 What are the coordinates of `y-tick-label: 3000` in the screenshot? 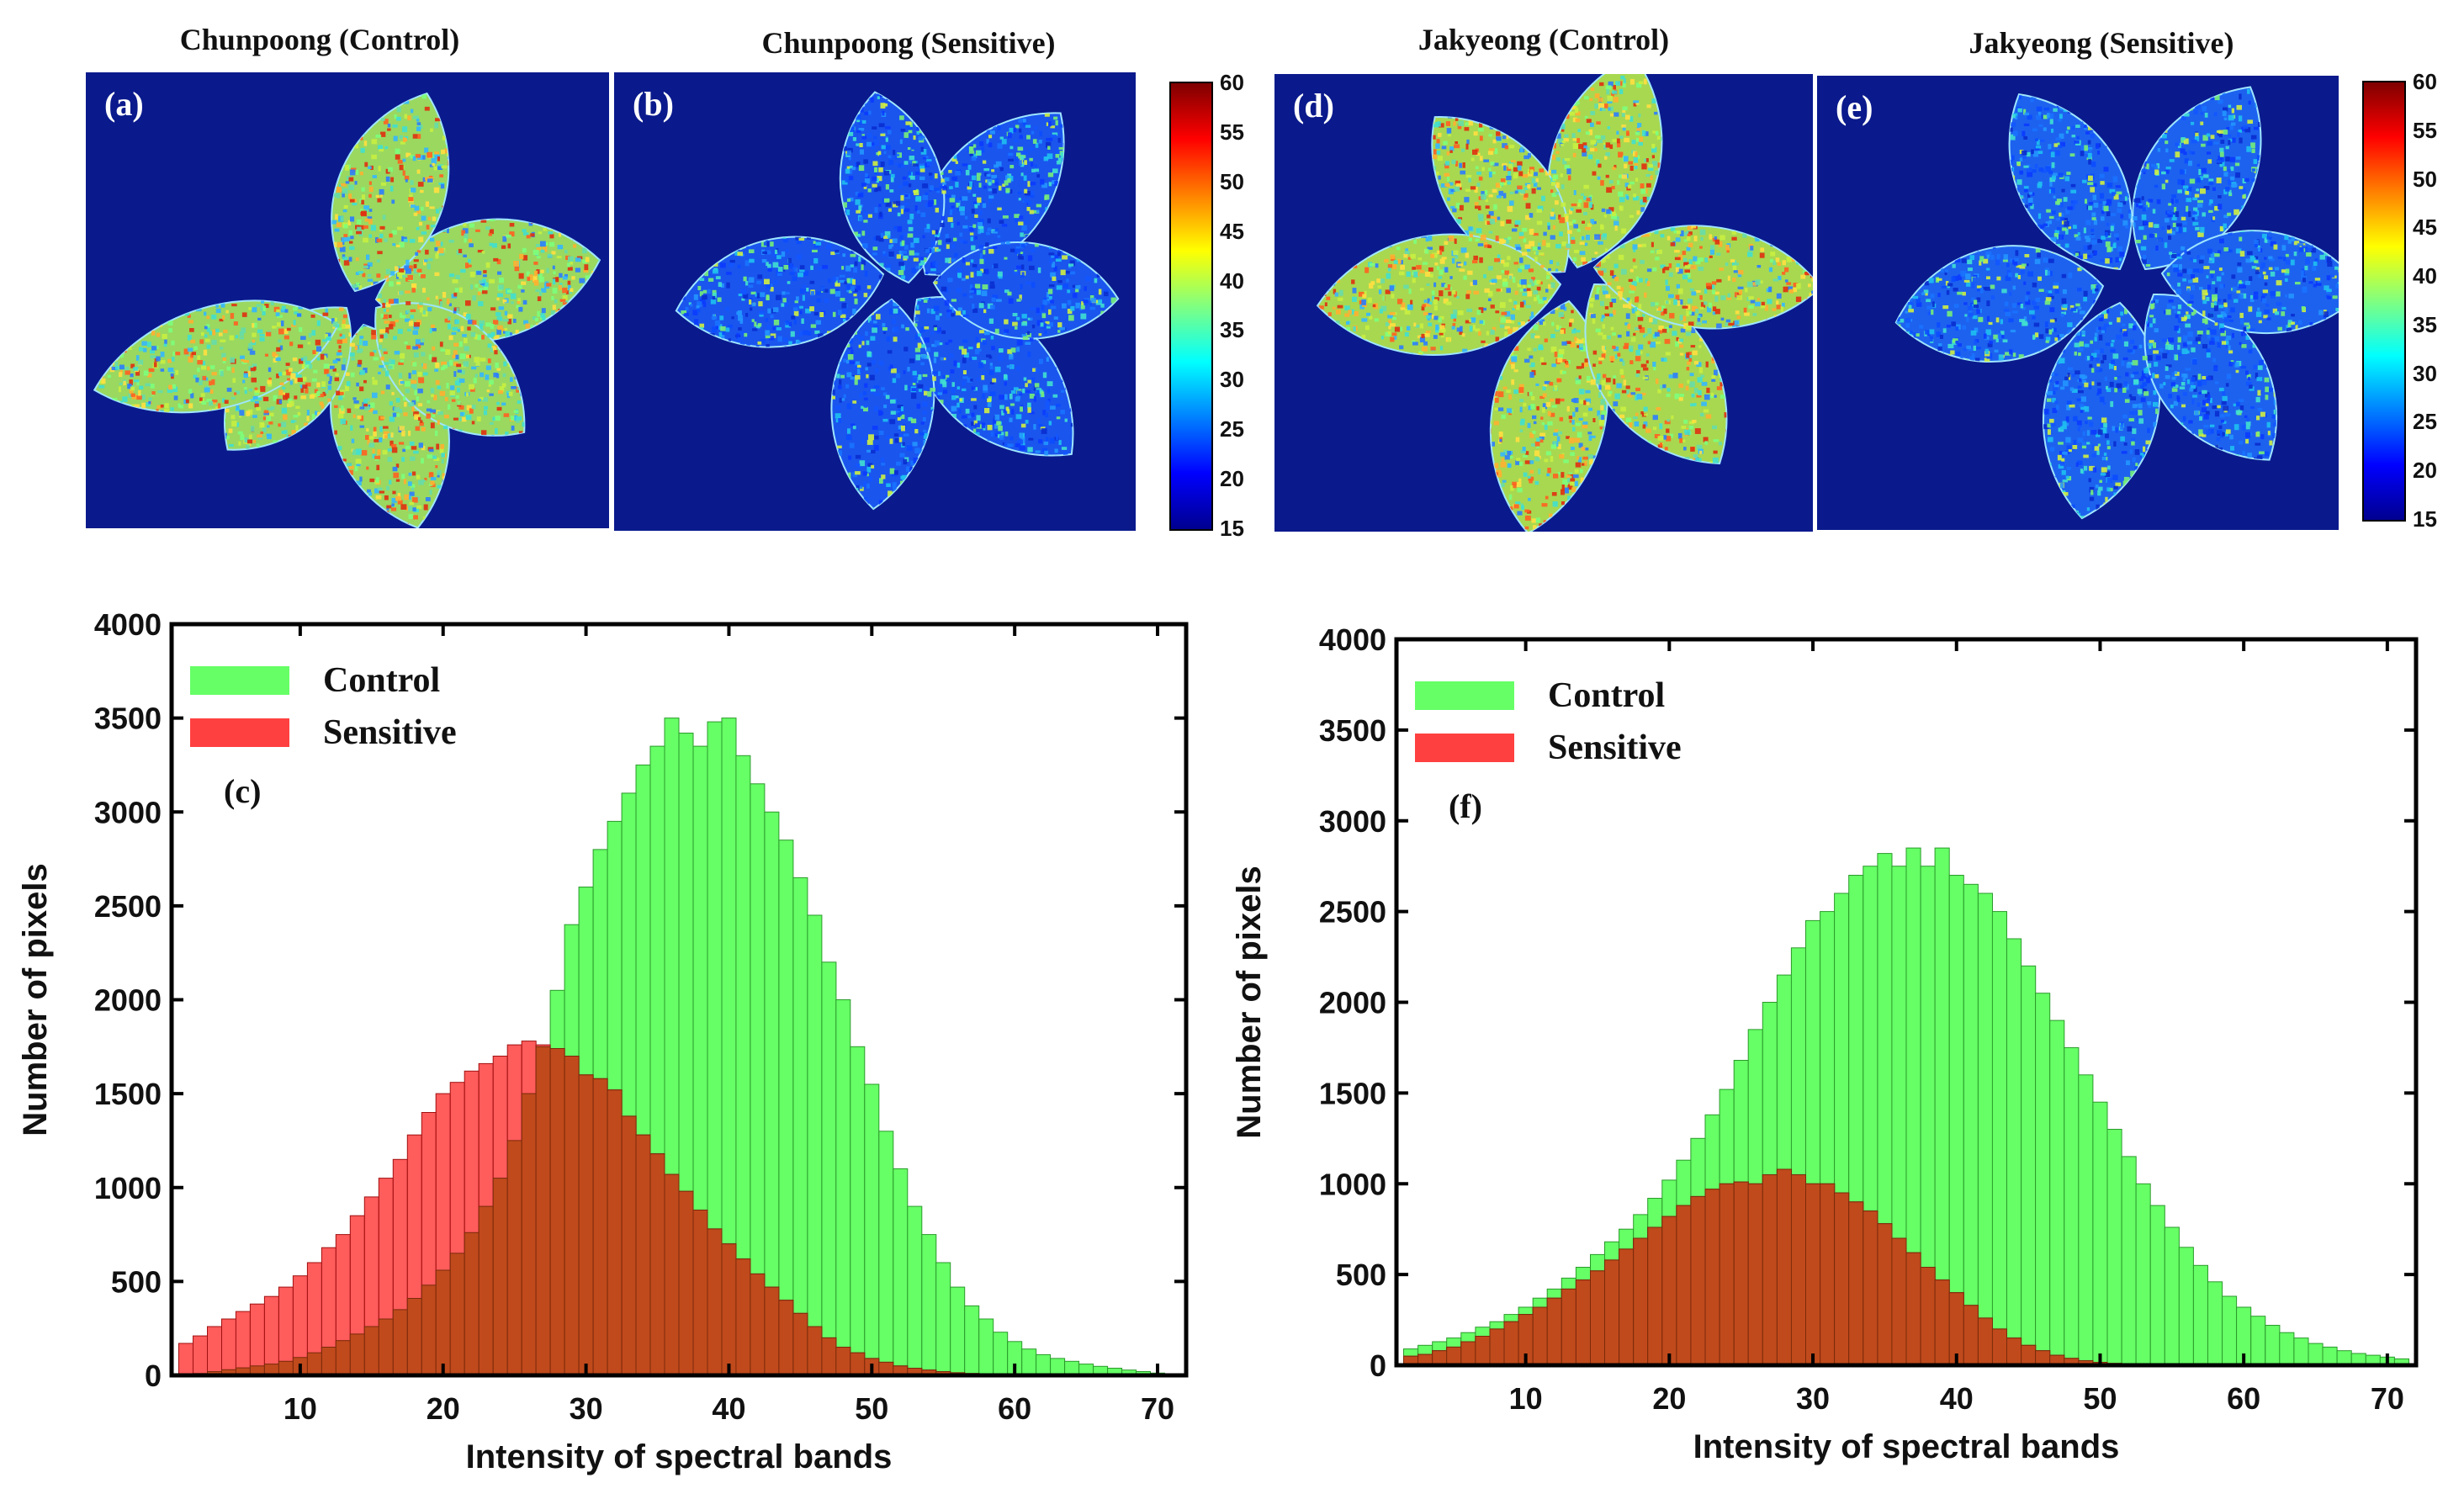 It's located at (1352, 822).